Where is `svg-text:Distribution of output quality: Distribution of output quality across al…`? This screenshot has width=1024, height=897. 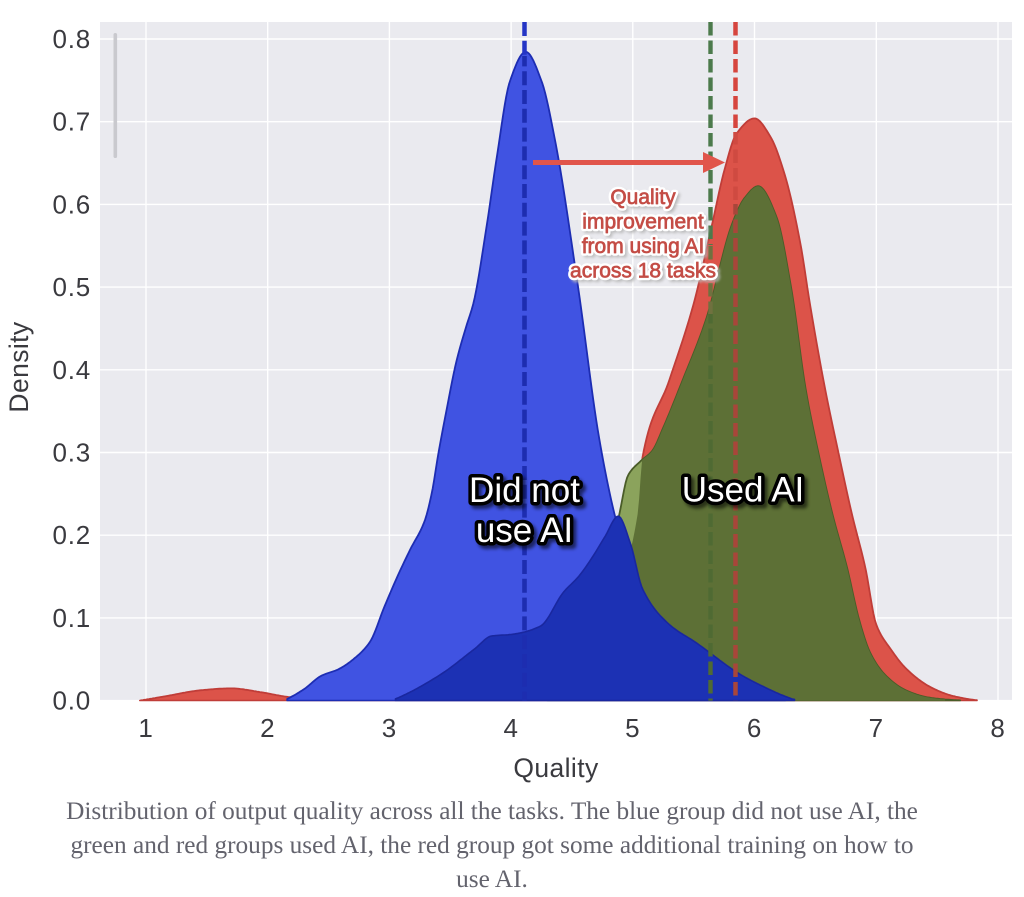
svg-text:Distribution of output quality: Distribution of output quality across al… is located at coordinates (492, 811).